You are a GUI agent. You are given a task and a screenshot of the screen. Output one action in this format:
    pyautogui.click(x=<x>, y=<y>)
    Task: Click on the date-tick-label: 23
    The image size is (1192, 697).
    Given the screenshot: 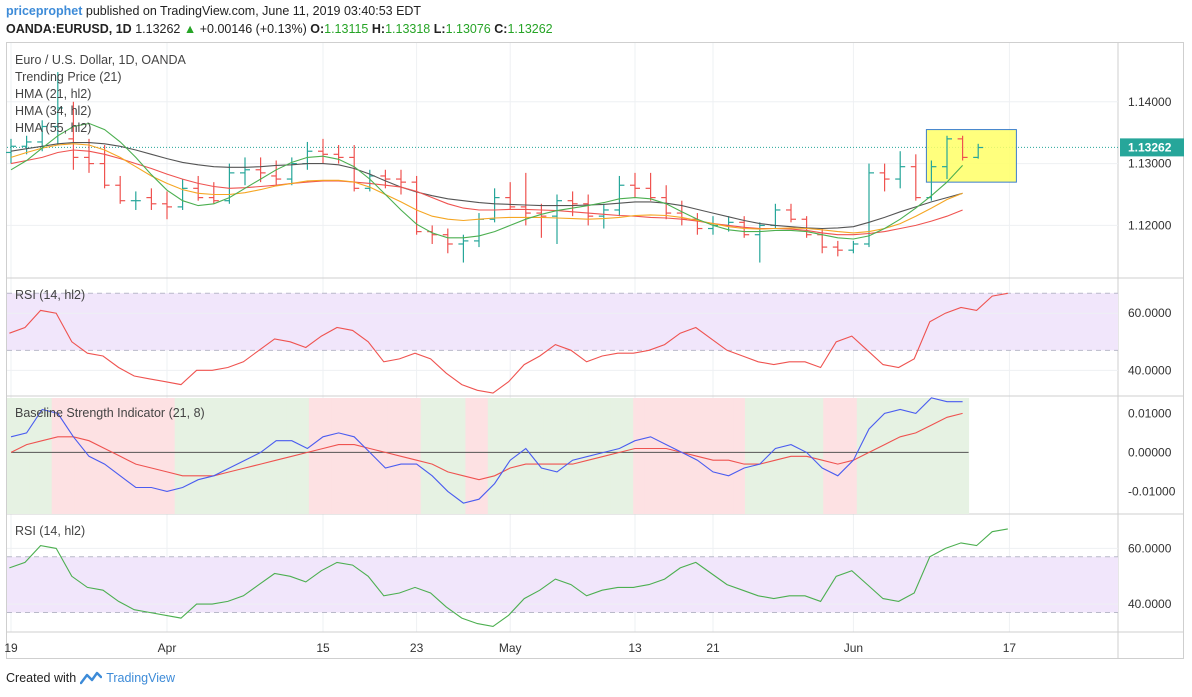 What is the action you would take?
    pyautogui.click(x=417, y=648)
    